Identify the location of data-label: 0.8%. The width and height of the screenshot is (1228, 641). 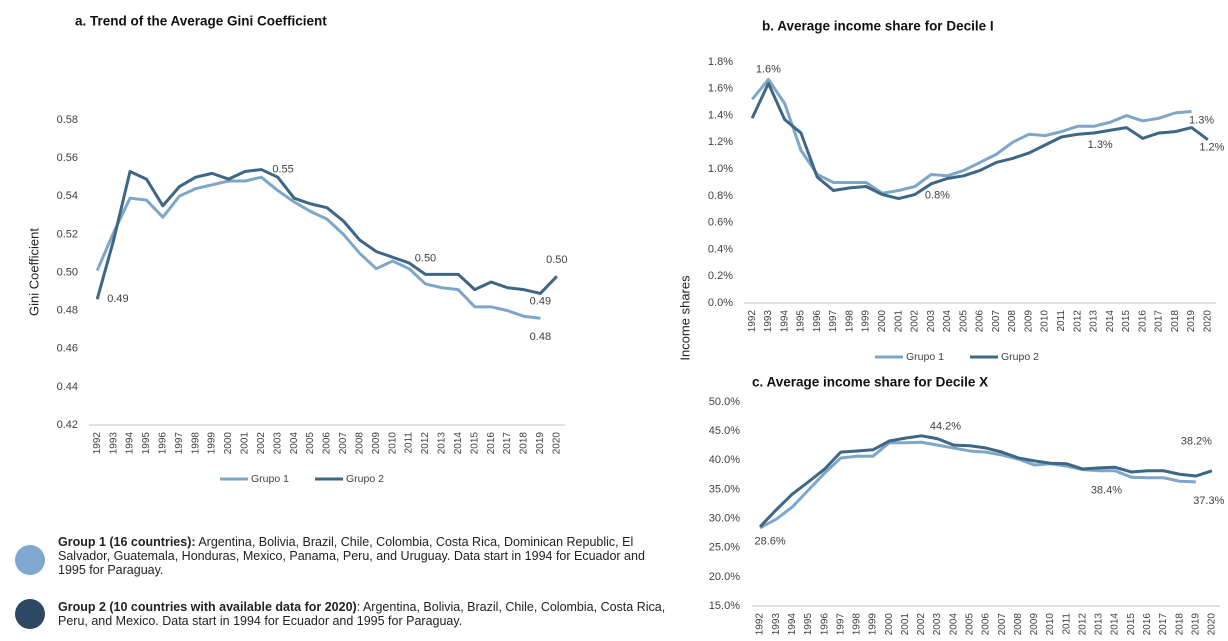
(937, 195).